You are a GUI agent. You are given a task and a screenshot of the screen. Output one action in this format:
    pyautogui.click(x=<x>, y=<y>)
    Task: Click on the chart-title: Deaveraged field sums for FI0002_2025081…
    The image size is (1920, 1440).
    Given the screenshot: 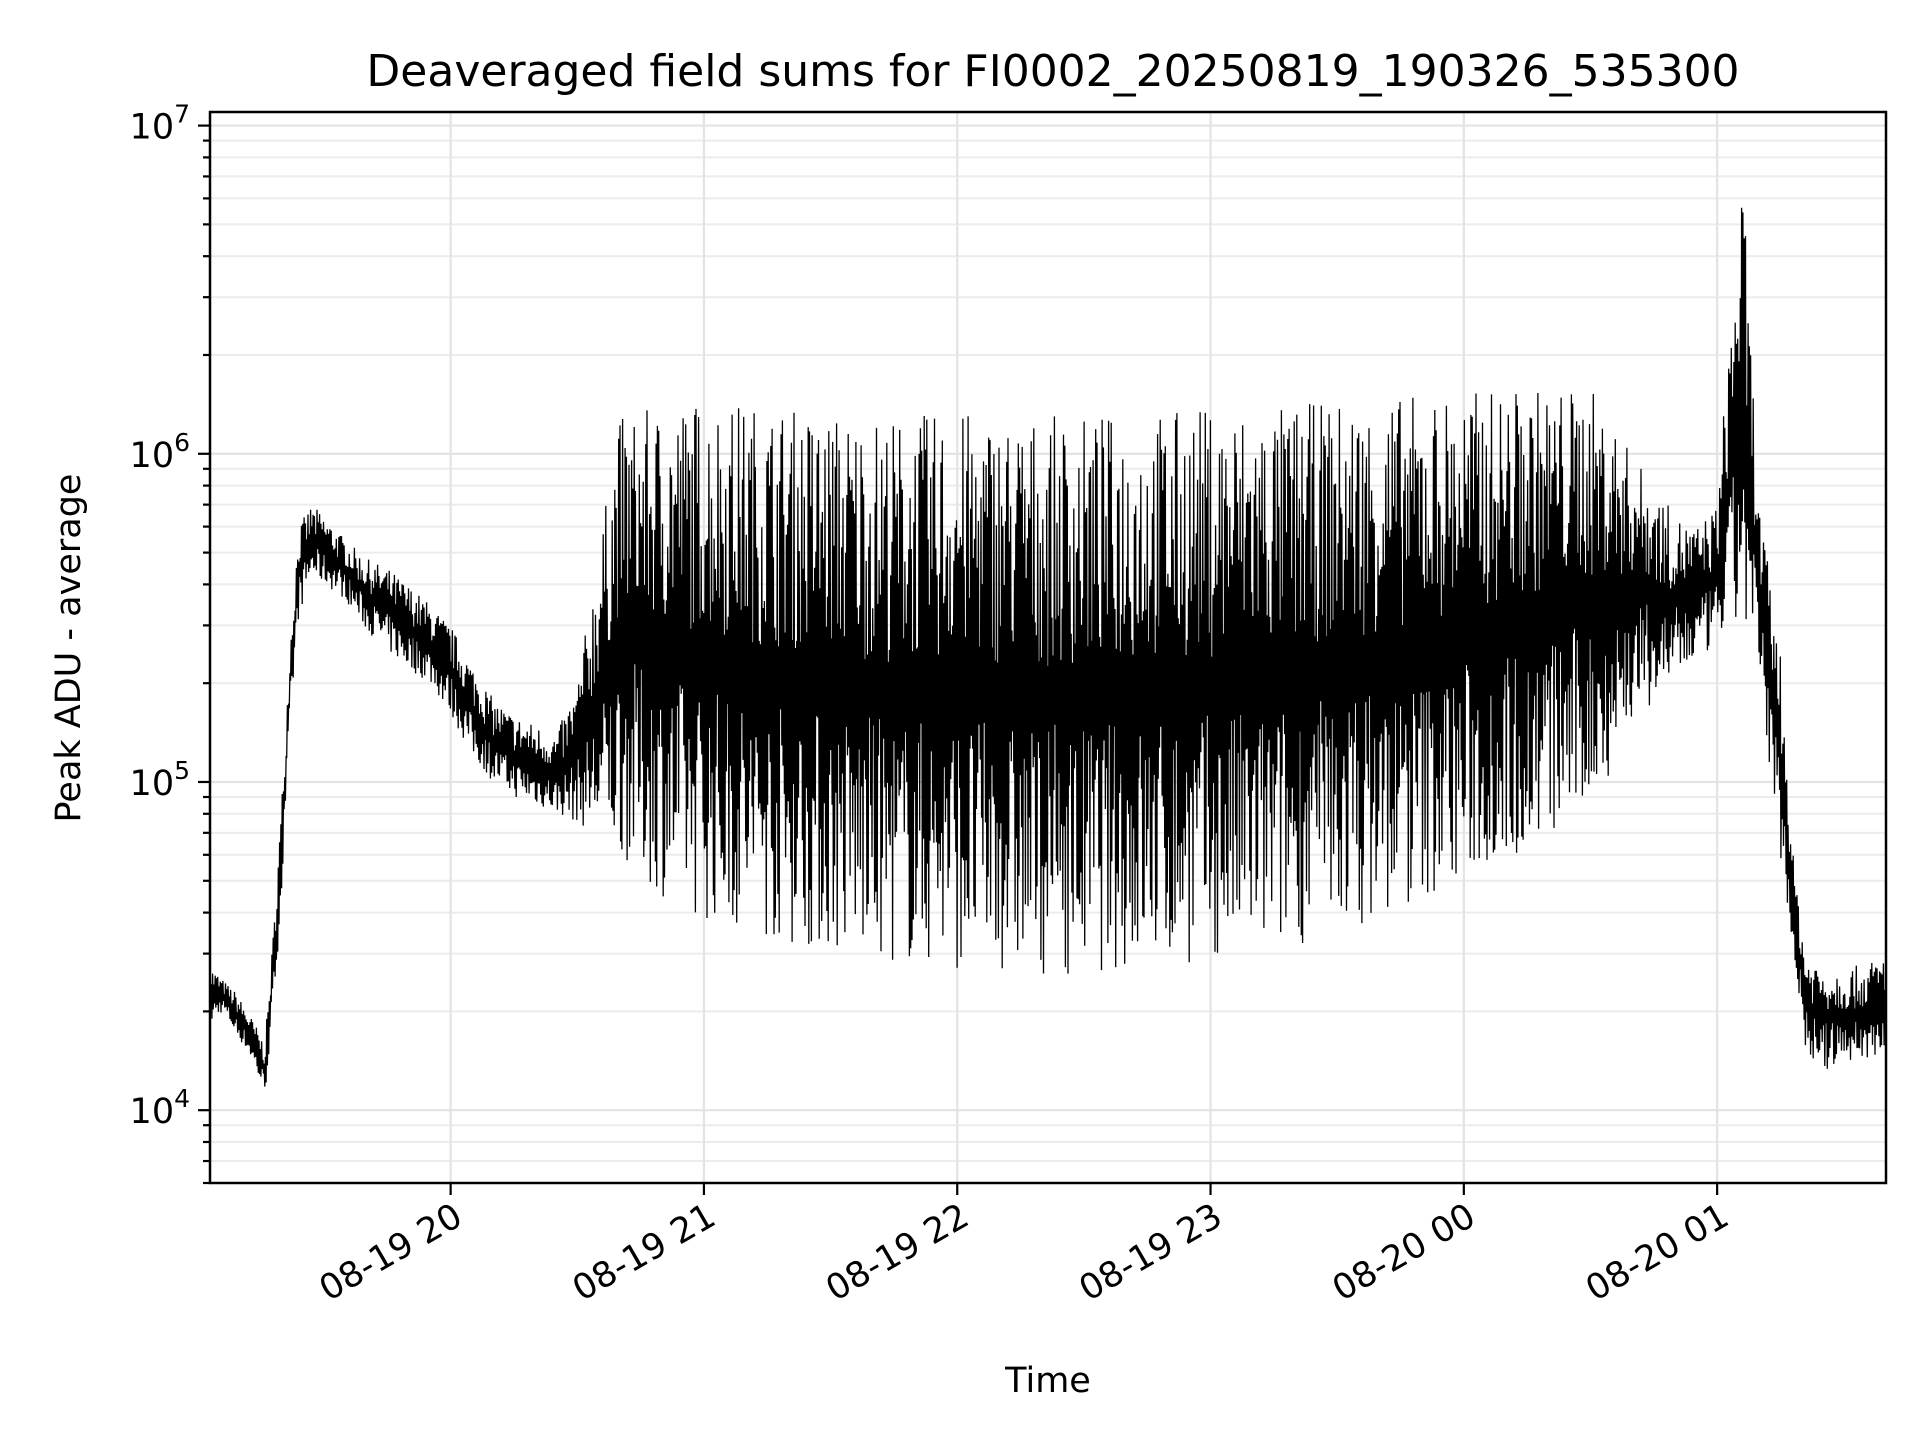 What is the action you would take?
    pyautogui.click(x=1052, y=71)
    